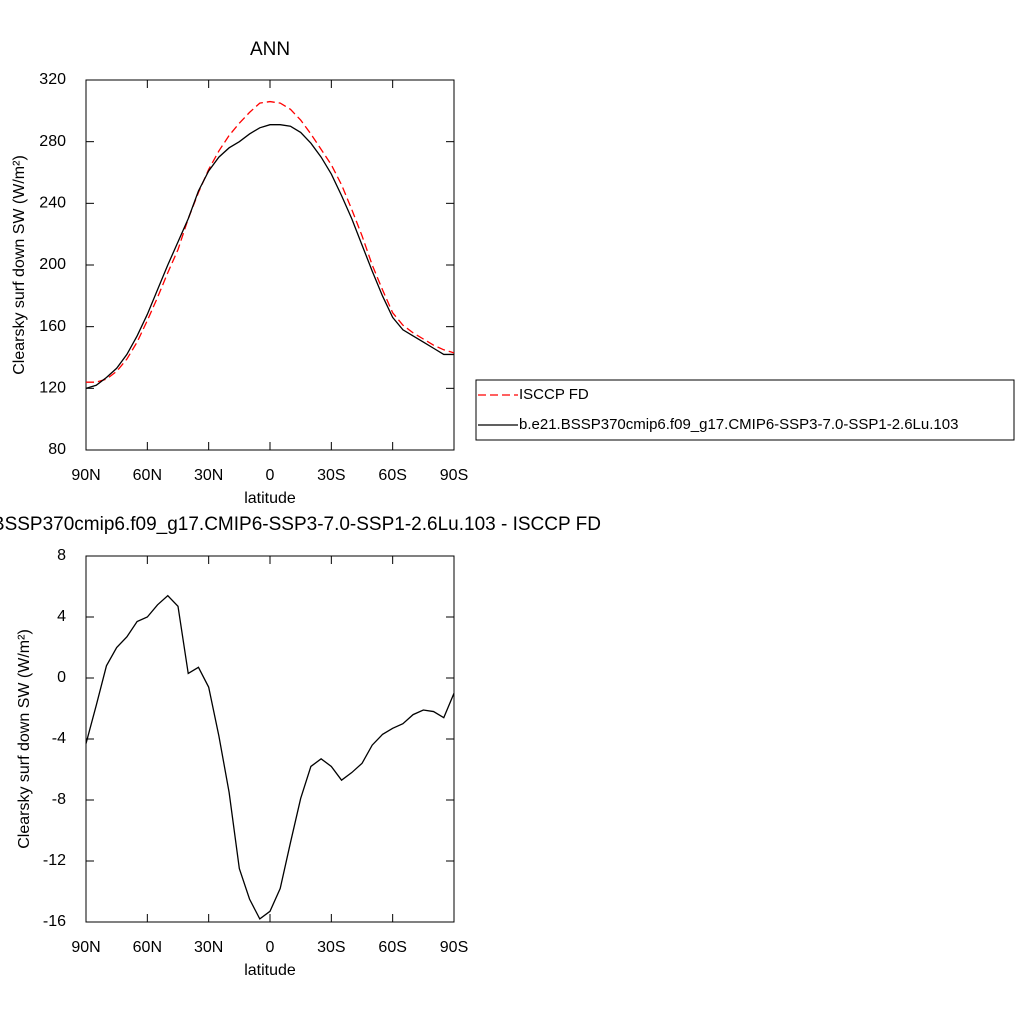  What do you see at coordinates (57, 449) in the screenshot?
I see `y-tick-label: 80` at bounding box center [57, 449].